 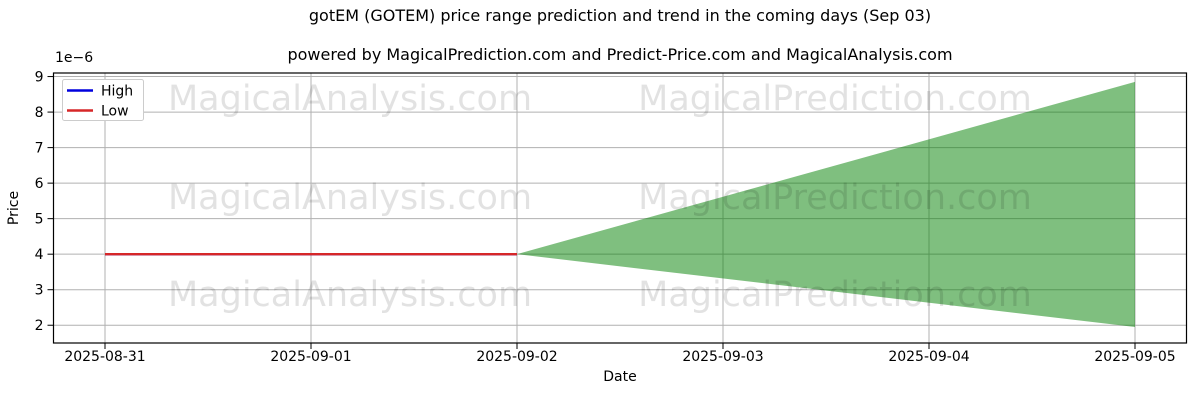 What do you see at coordinates (39, 220) in the screenshot?
I see `y-tick-label: 5` at bounding box center [39, 220].